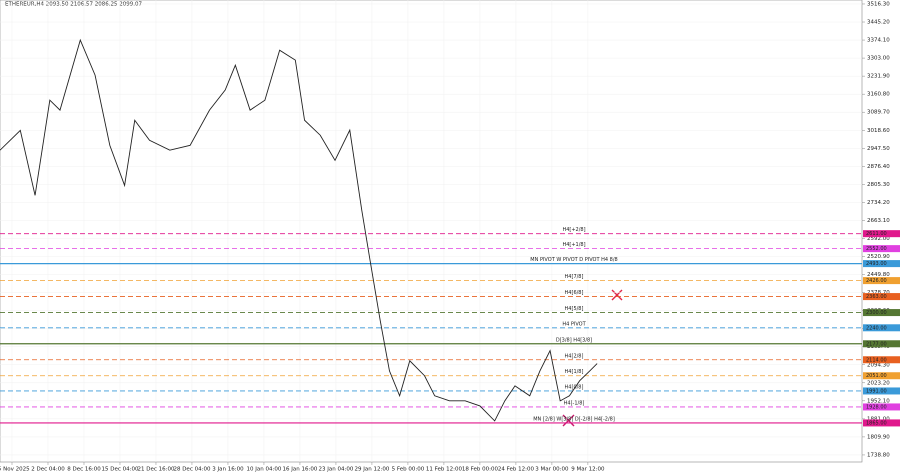 The image size is (900, 474). What do you see at coordinates (574, 403) in the screenshot?
I see `level-name: H4[-1/8]` at bounding box center [574, 403].